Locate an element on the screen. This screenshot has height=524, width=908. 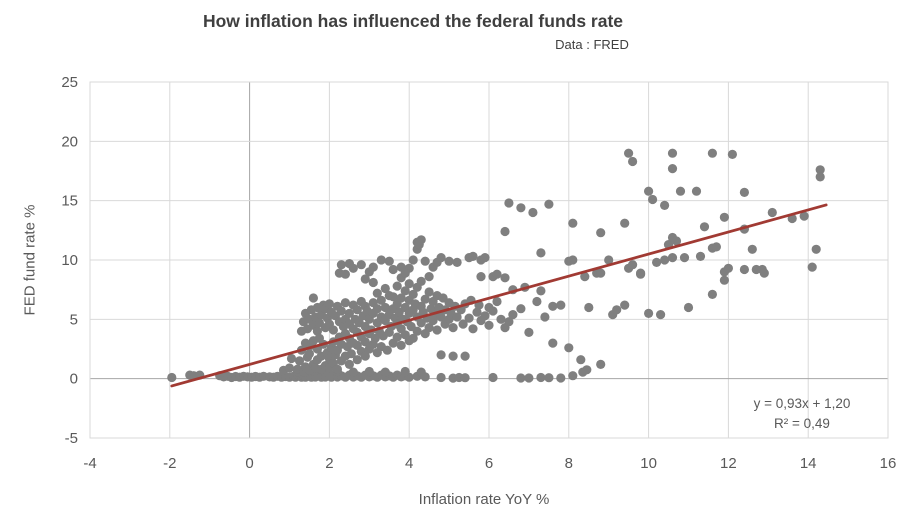
x-tick-label: 0 is located at coordinates (249, 463).